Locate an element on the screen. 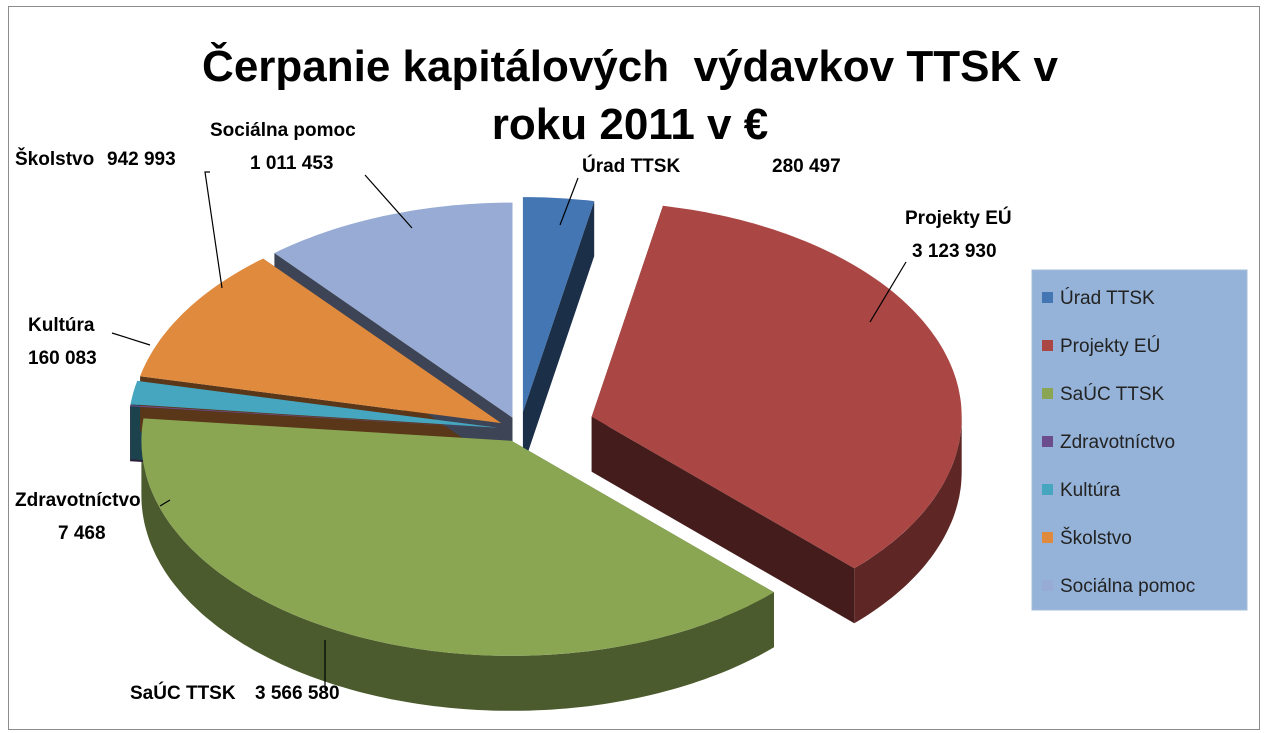 This screenshot has width=1266, height=733. legend-label: Projekty EÚ is located at coordinates (1110, 346).